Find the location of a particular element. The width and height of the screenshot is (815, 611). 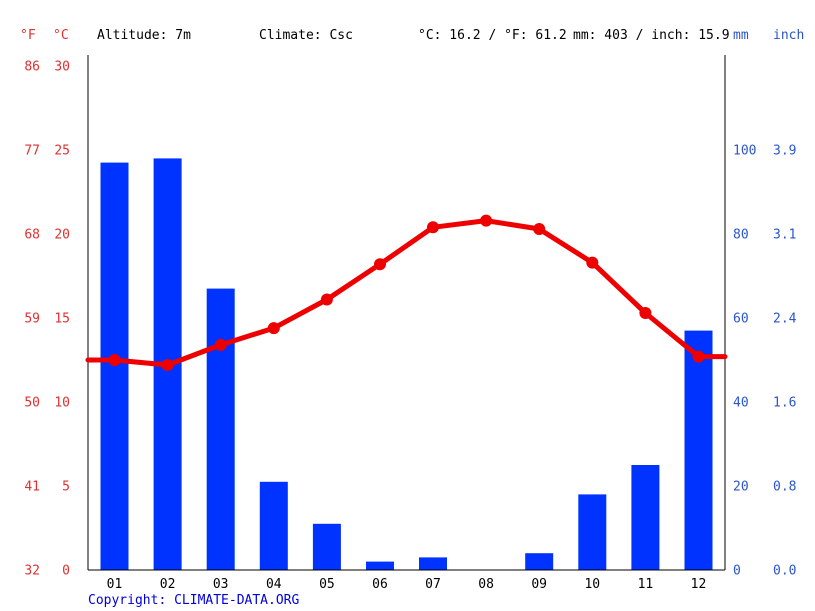

annual-precip-label: mm: 403 / inch: 15.9 is located at coordinates (651, 35).